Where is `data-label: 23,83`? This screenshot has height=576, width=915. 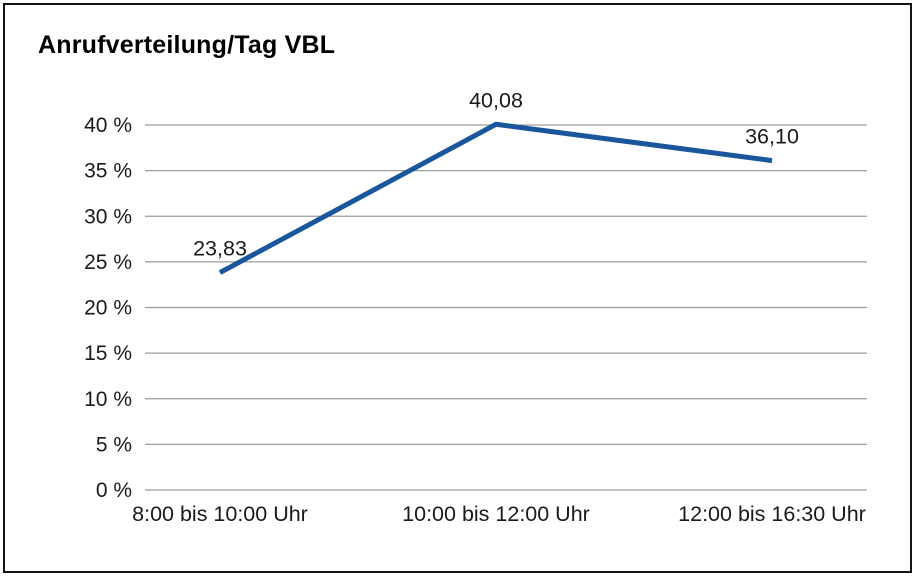
data-label: 23,83 is located at coordinates (220, 249).